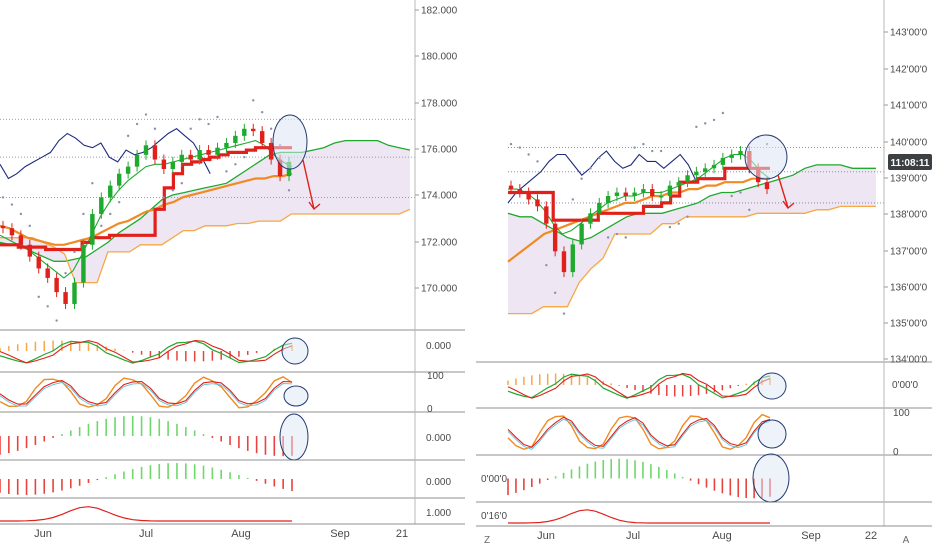  Describe the element at coordinates (638, 220) in the screenshot. I see `moving-average-line` at that location.